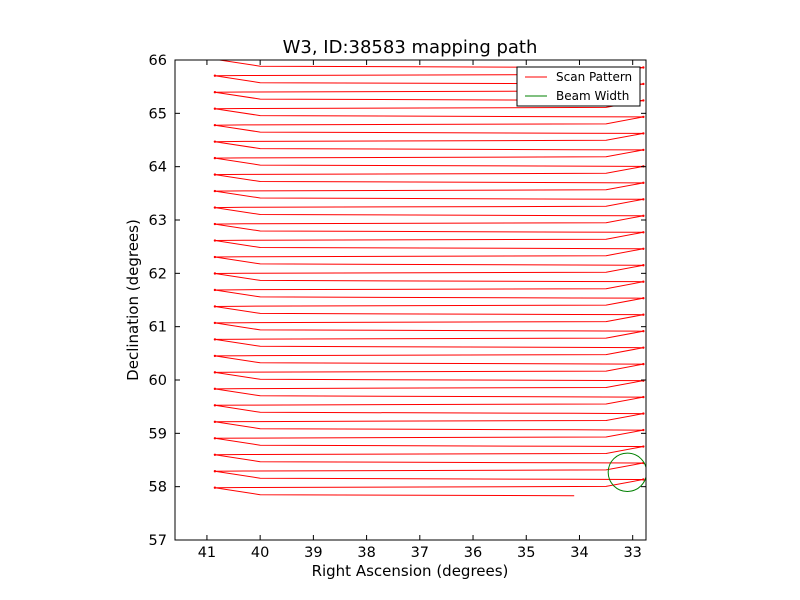 This screenshot has height=600, width=800. What do you see at coordinates (158, 274) in the screenshot?
I see `y-tick-label: 62` at bounding box center [158, 274].